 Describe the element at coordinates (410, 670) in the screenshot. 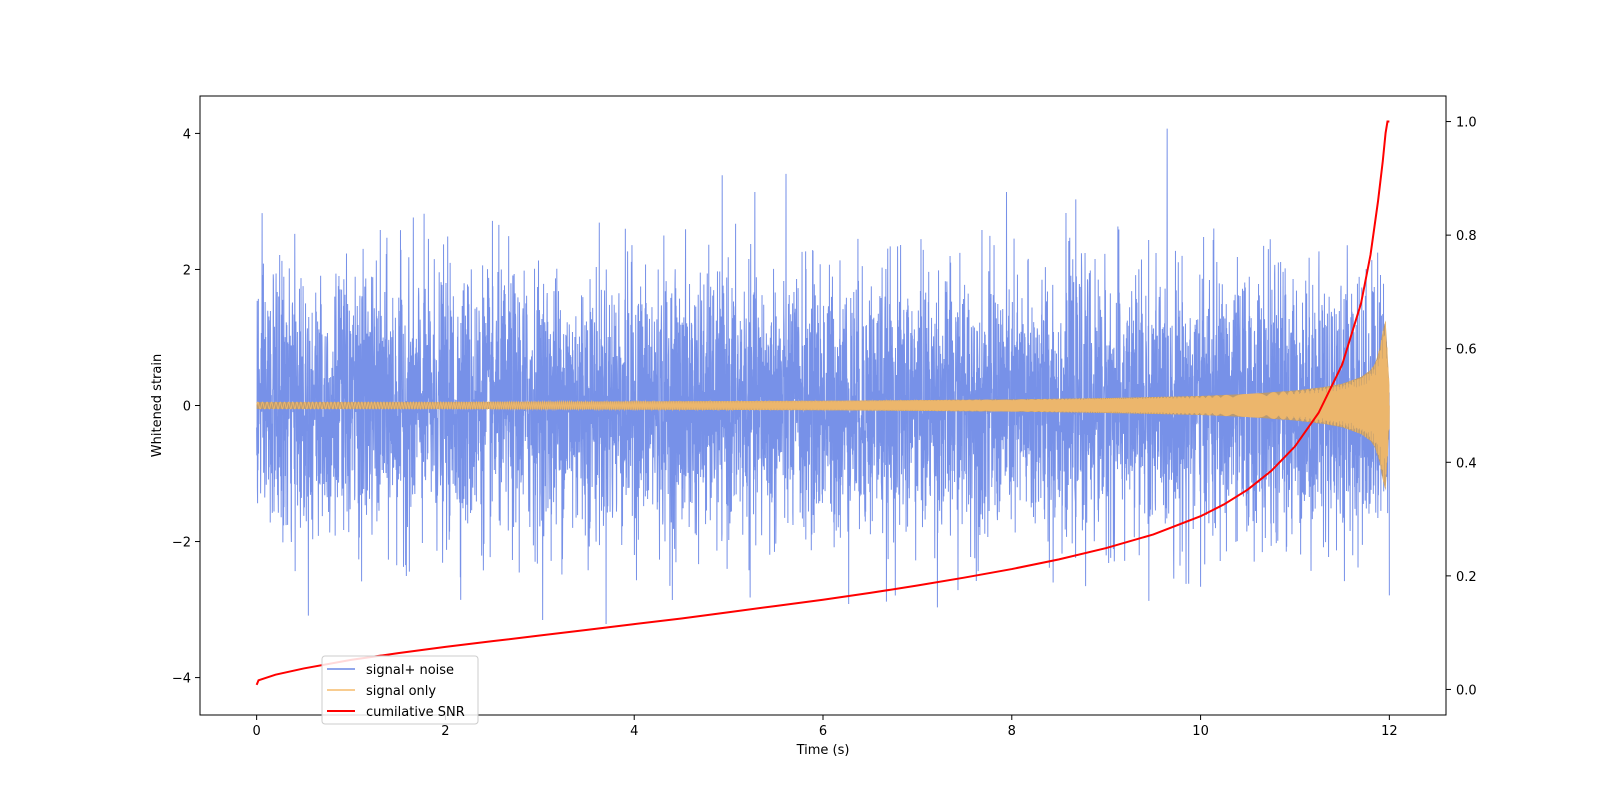

I see `legend-label: signal+ noise` at that location.